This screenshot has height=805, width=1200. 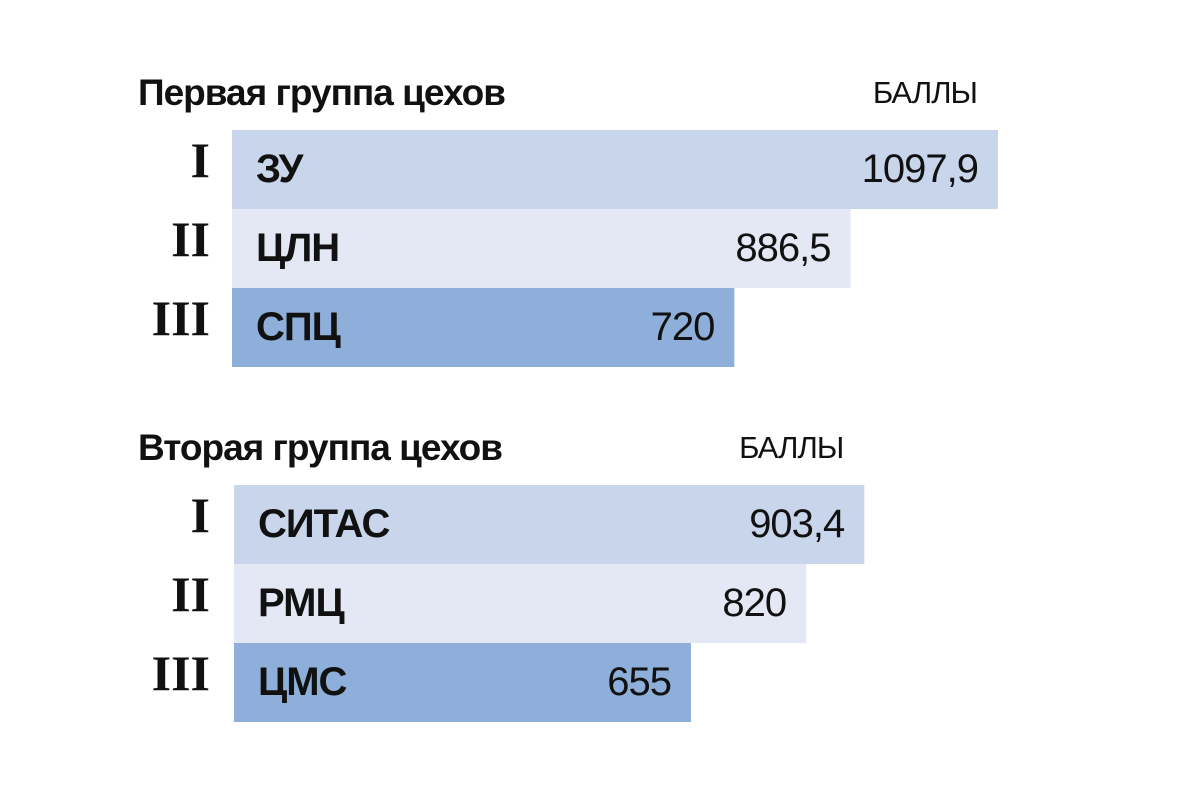 What do you see at coordinates (302, 682) in the screenshot?
I see `category-label: ЦМС` at bounding box center [302, 682].